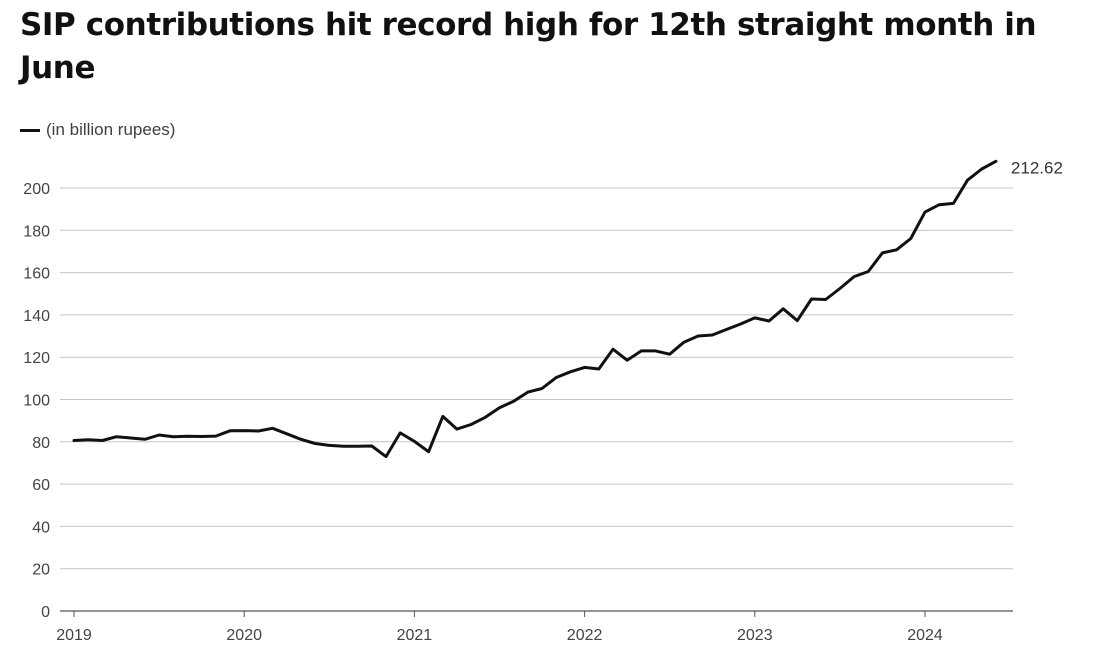 The image size is (1093, 666). What do you see at coordinates (585, 635) in the screenshot?
I see `x-tick-label: 2022` at bounding box center [585, 635].